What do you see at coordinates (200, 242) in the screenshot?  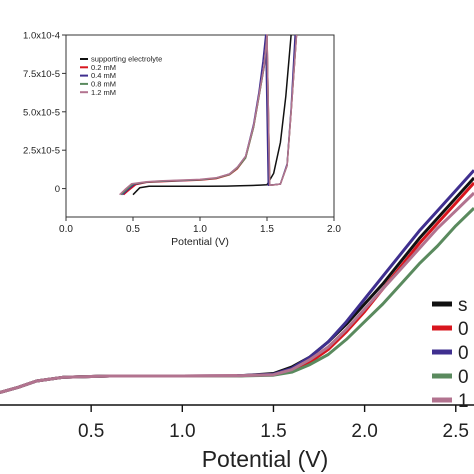 I see `inset-x-axis-label: Potential (V)` at bounding box center [200, 242].